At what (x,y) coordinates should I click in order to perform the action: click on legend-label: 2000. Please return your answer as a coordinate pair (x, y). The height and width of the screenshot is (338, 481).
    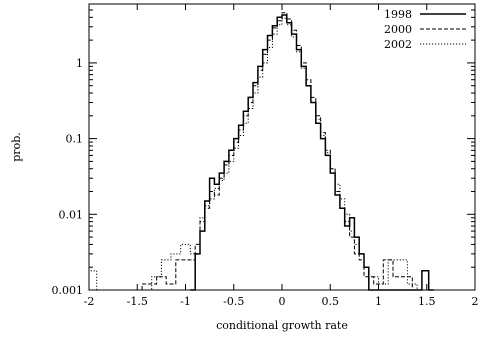
    Looking at the image, I should click on (398, 29).